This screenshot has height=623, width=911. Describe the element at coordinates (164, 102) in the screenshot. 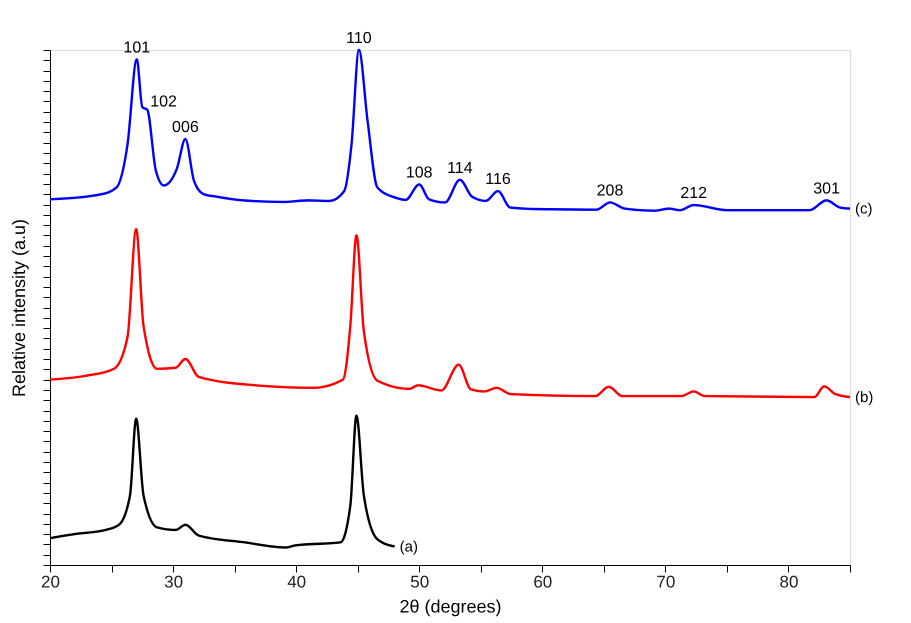

I see `annotation: 102` at that location.